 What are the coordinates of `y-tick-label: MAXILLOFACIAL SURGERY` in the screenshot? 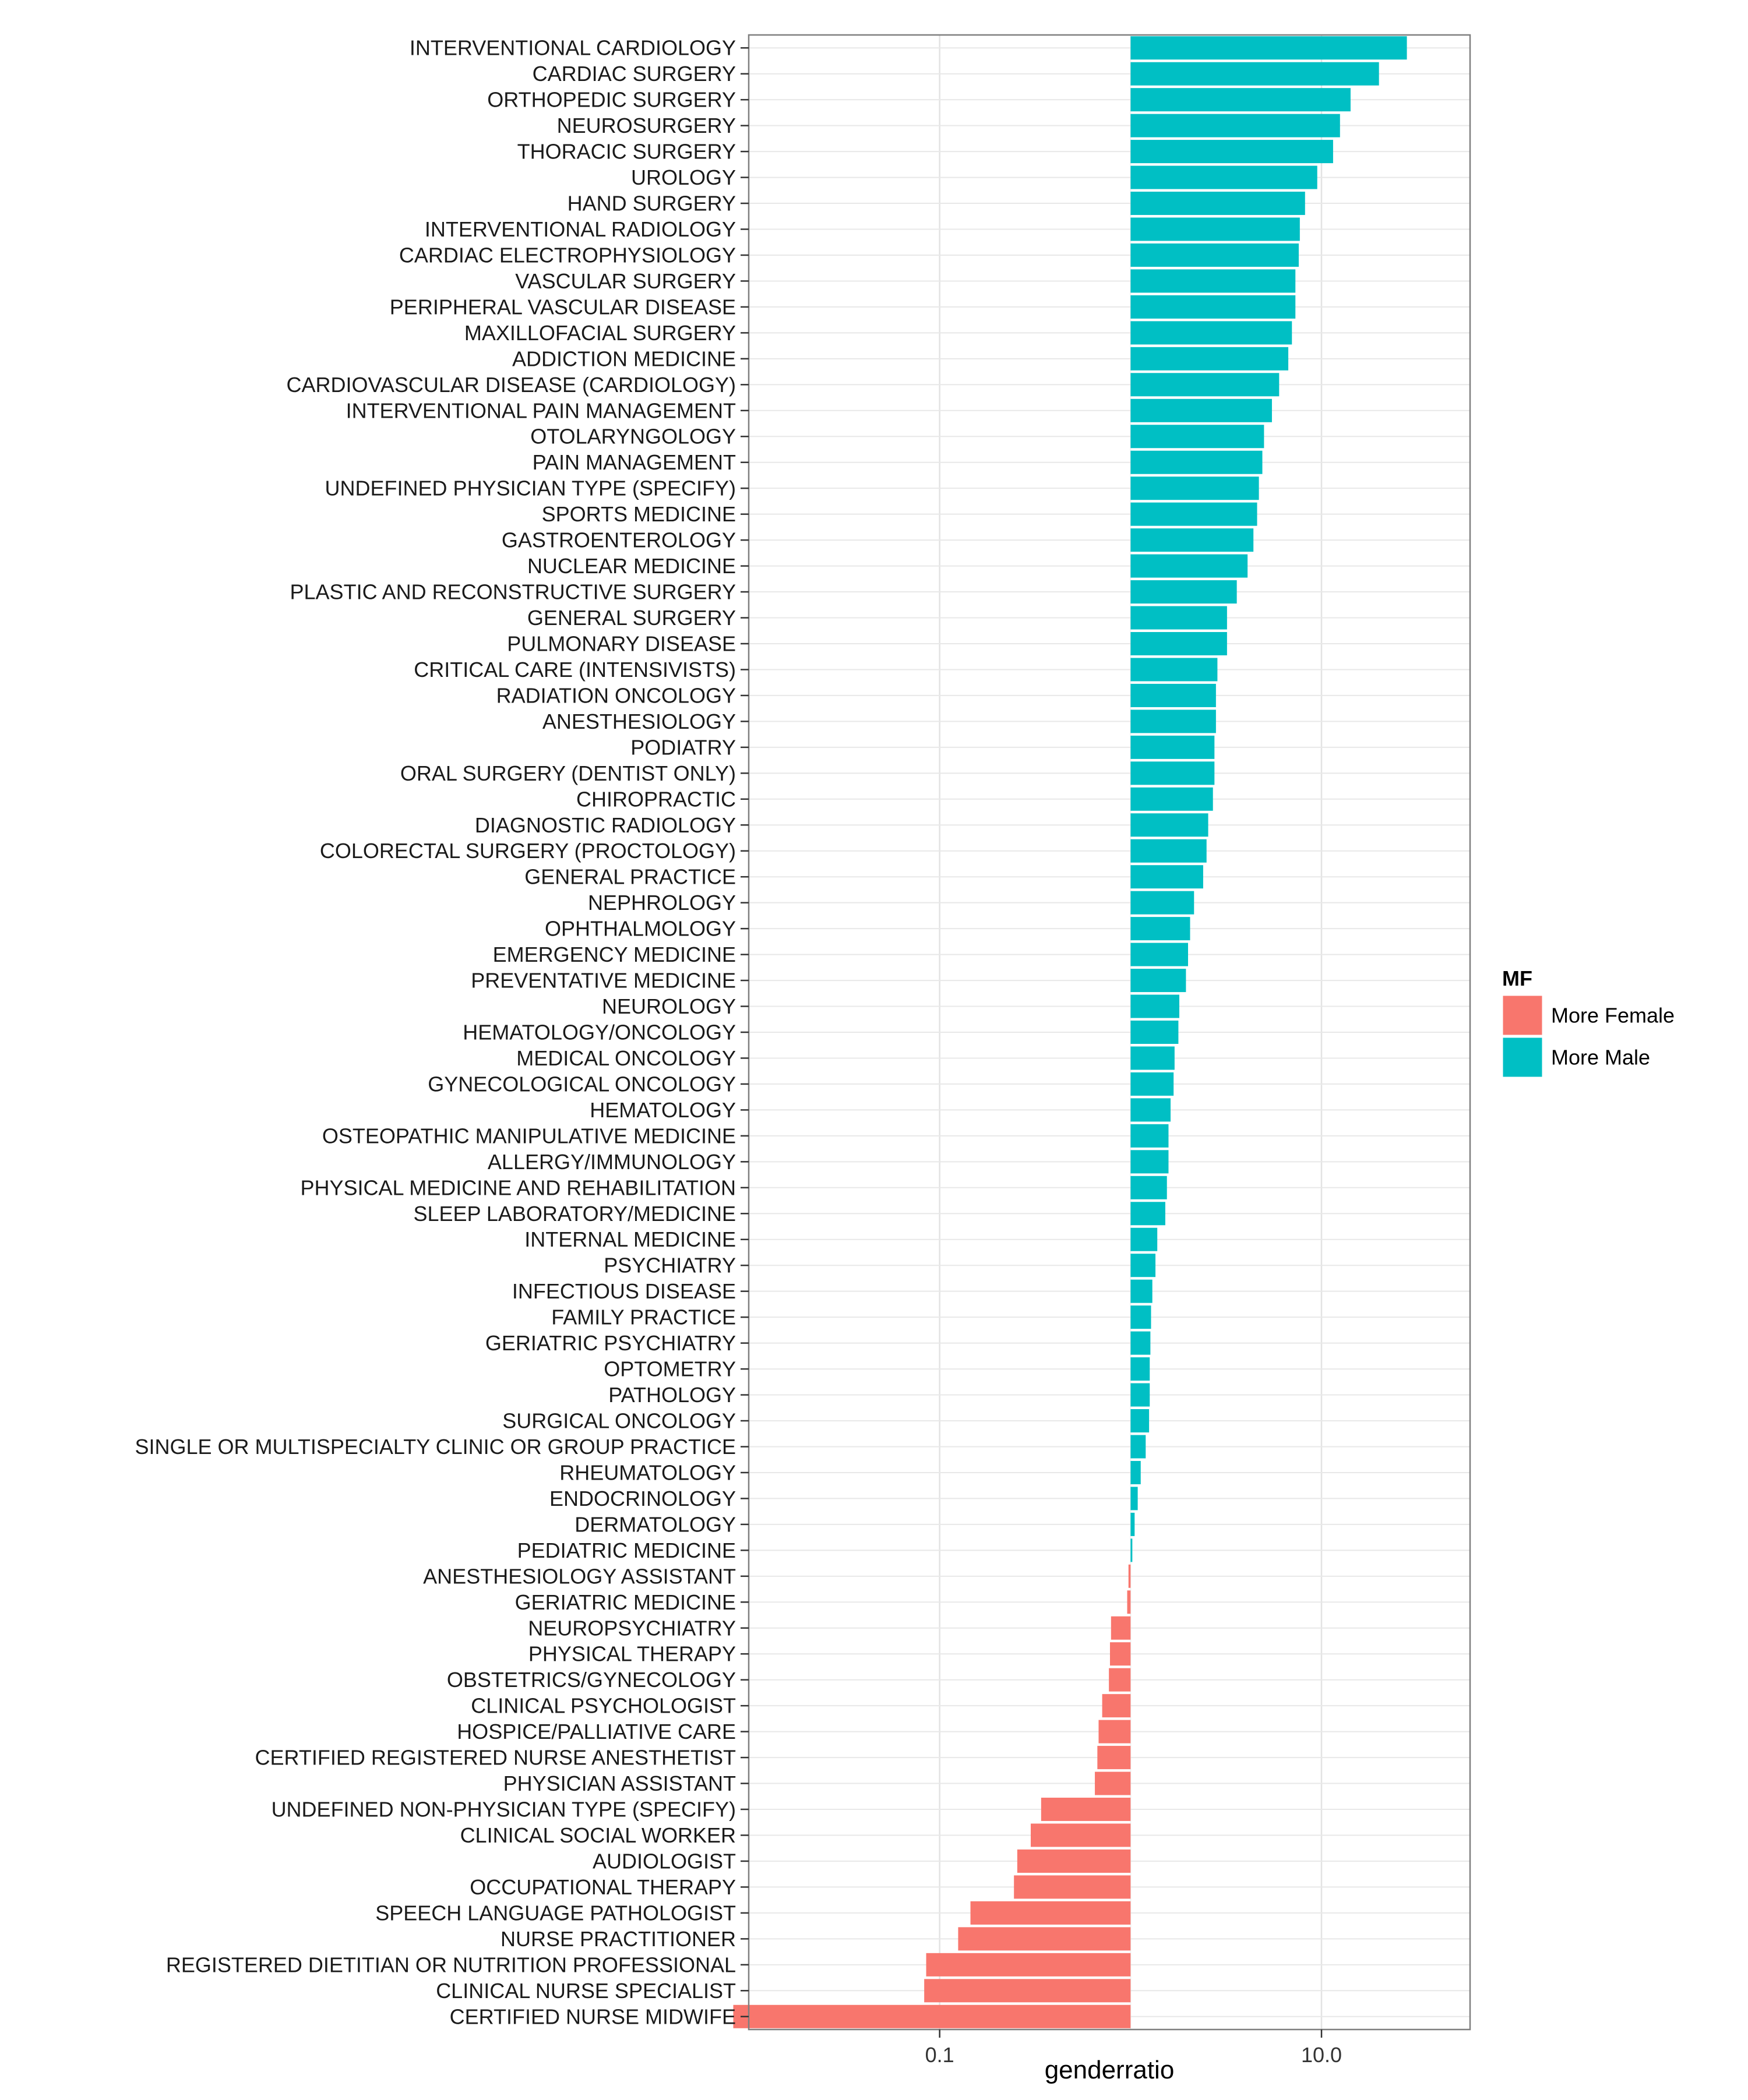 It's located at (600, 333).